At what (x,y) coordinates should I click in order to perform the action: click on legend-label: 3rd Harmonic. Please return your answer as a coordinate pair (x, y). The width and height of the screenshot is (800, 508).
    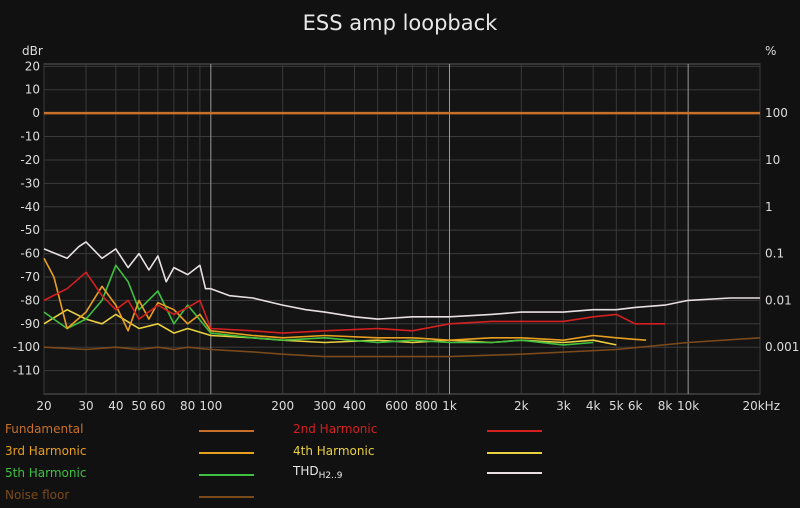
    Looking at the image, I should click on (45, 451).